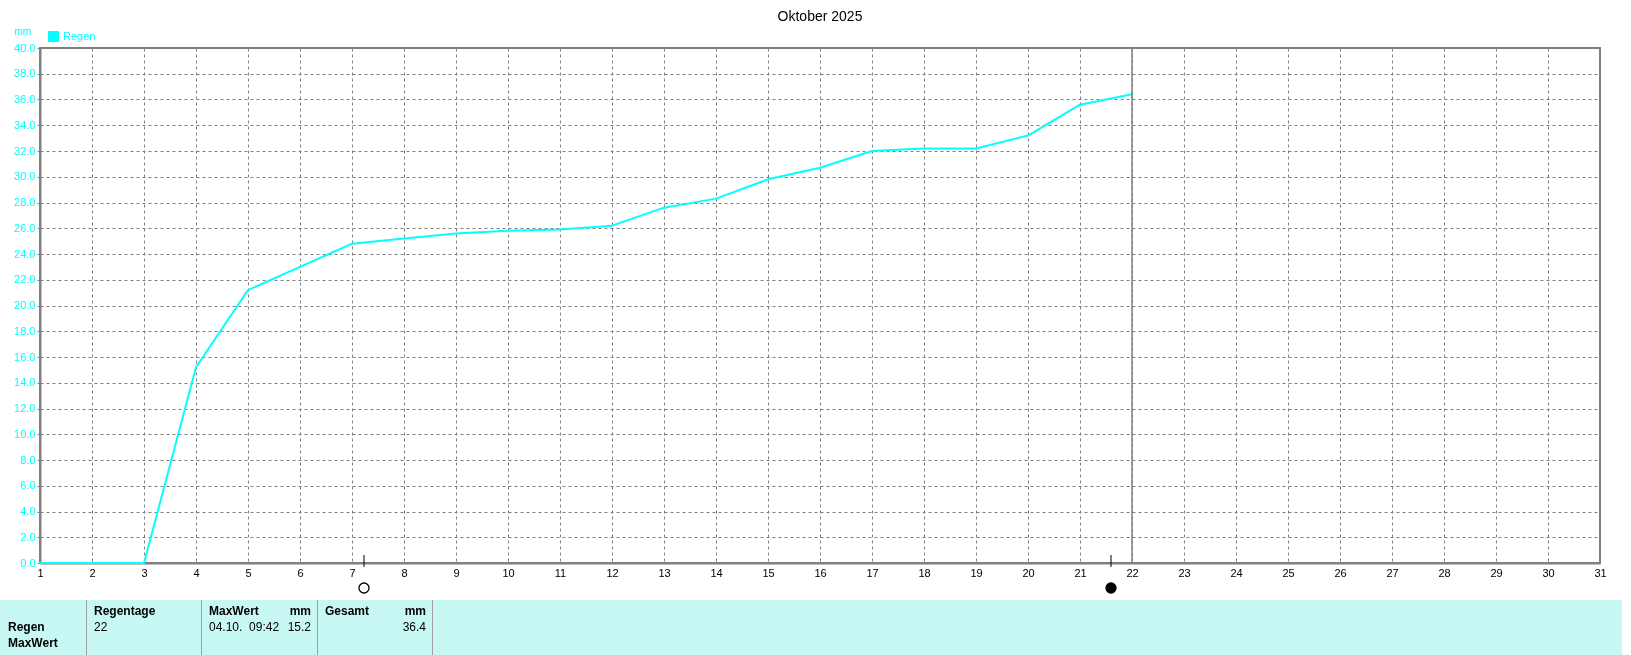 This screenshot has height=655, width=1631. I want to click on y-tick-label: 10.0, so click(25, 433).